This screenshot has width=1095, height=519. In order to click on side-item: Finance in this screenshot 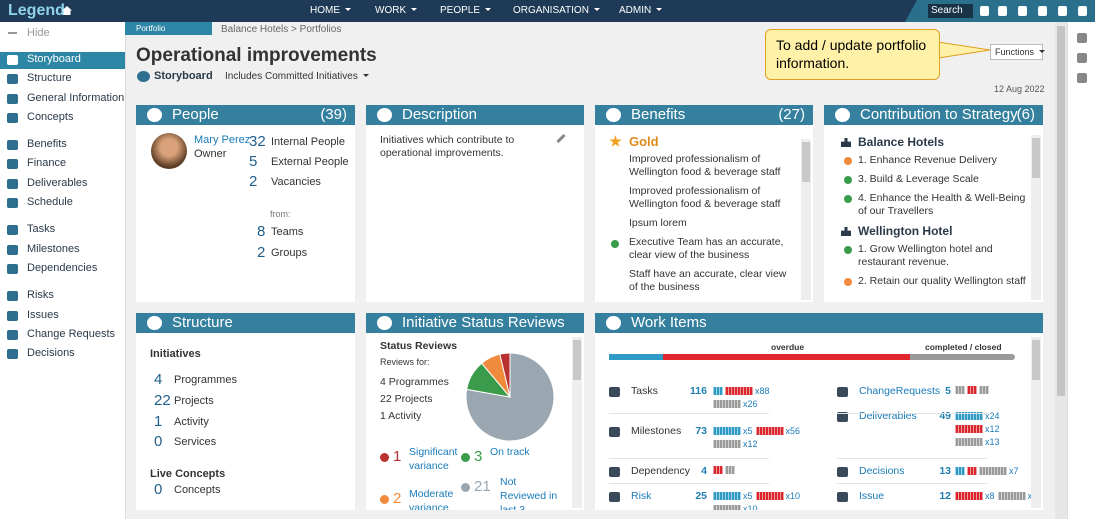, I will do `click(47, 163)`.